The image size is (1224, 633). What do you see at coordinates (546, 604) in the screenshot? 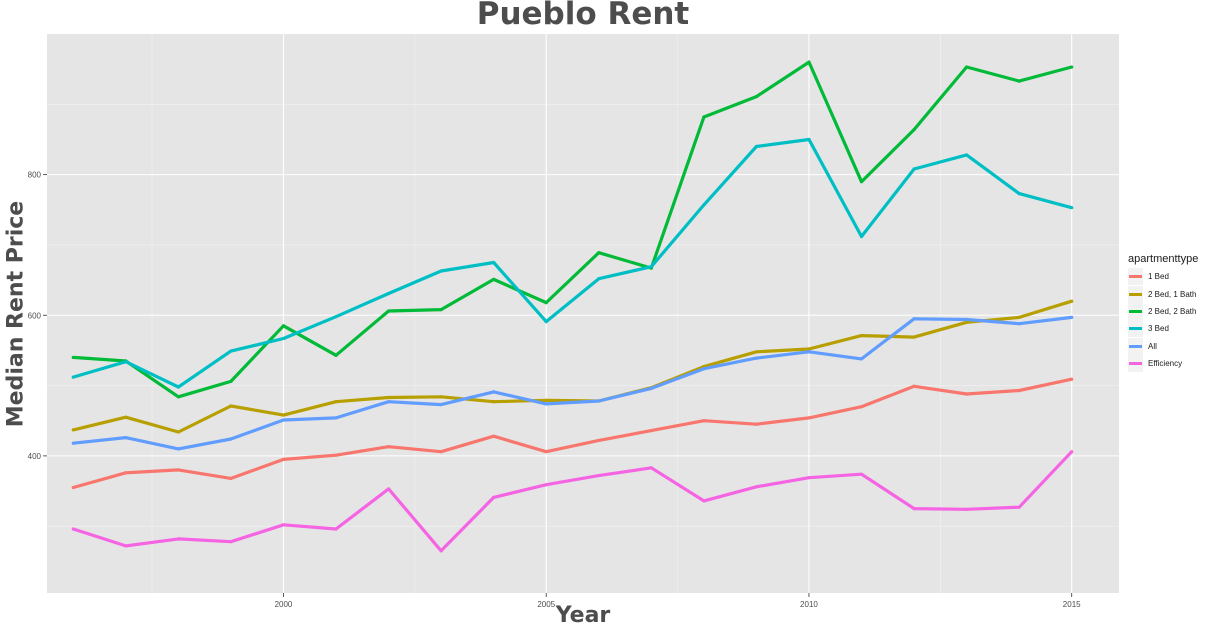
I see `x-tick-label: 2005` at bounding box center [546, 604].